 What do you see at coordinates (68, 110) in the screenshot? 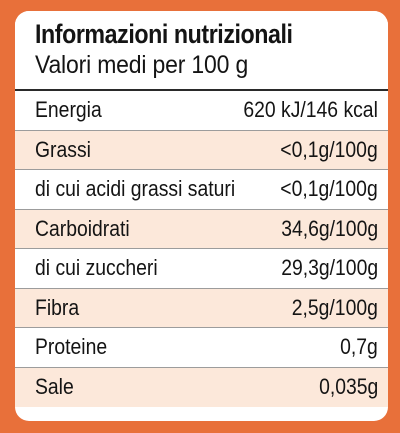
I see `nutrient-name: Energia` at bounding box center [68, 110].